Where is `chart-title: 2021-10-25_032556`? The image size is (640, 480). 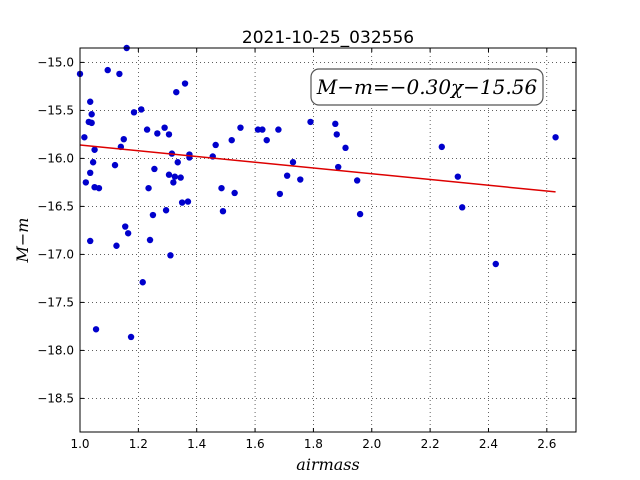 chart-title: 2021-10-25_032556 is located at coordinates (328, 38).